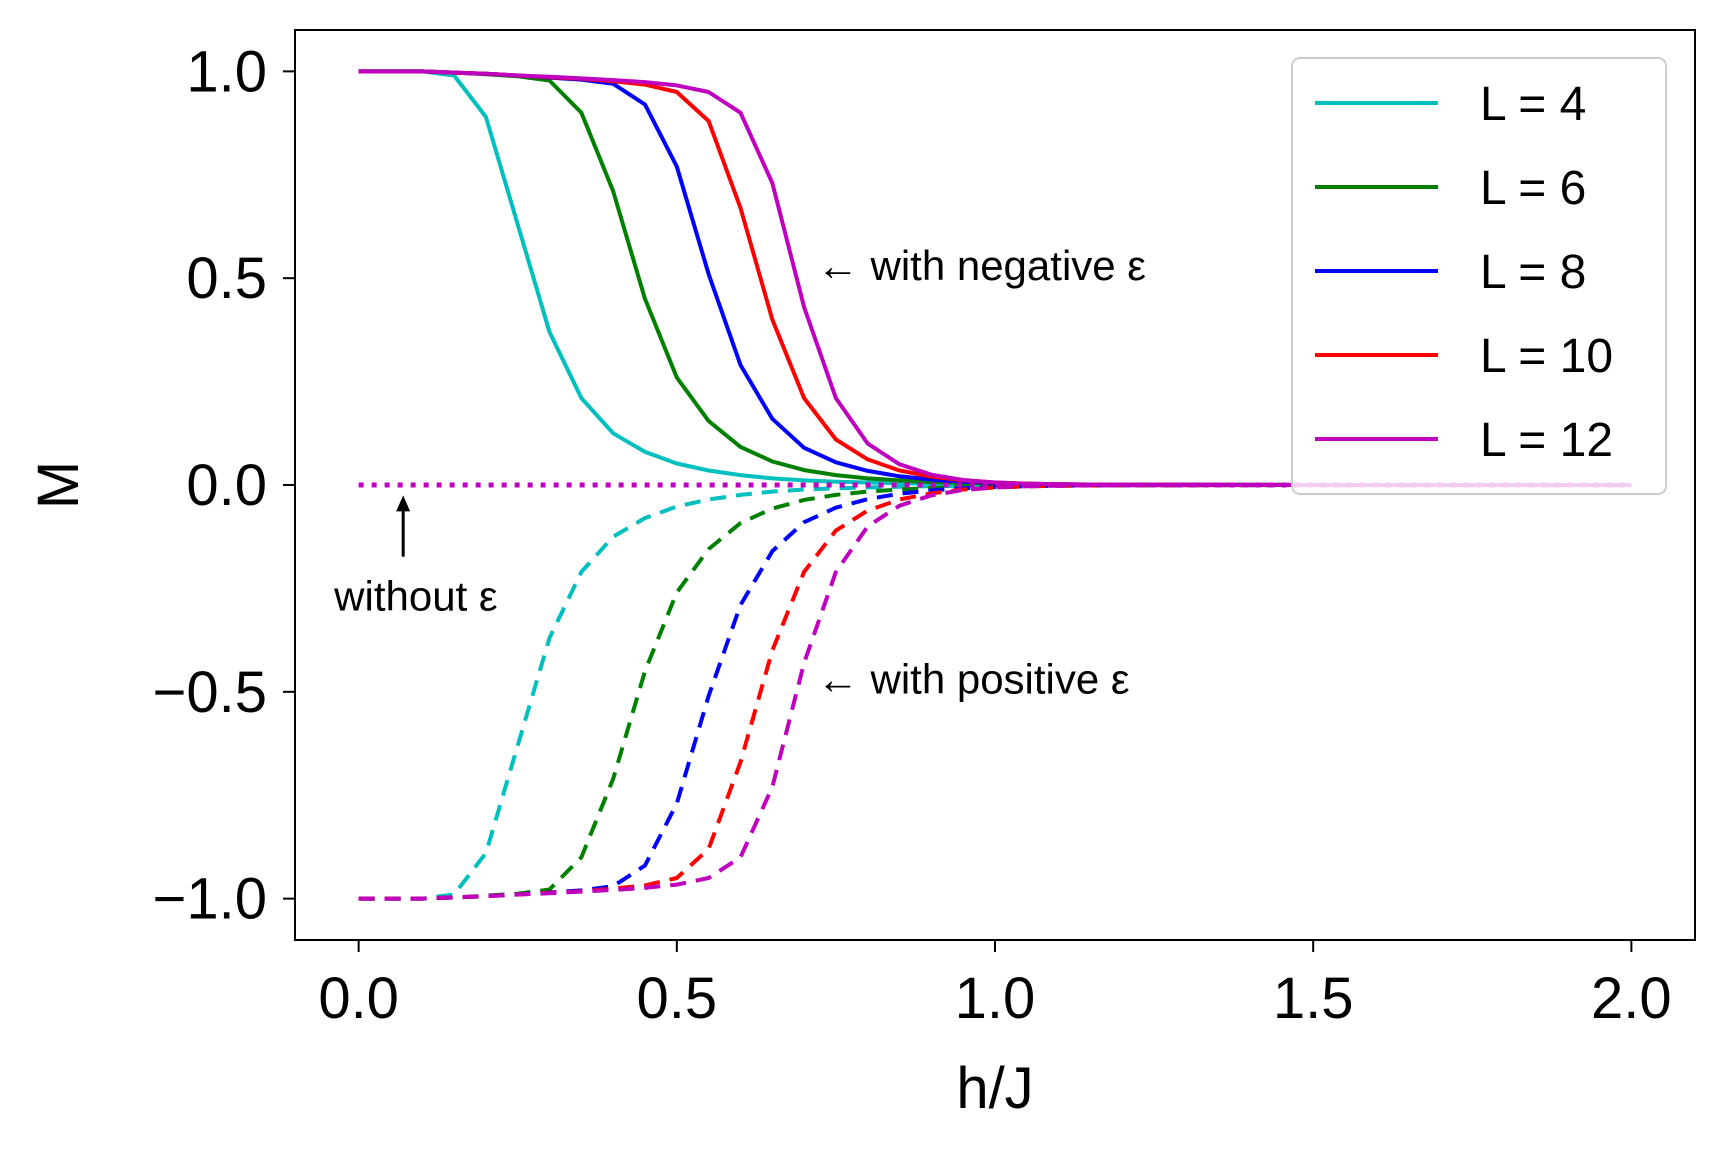 The image size is (1717, 1154). Describe the element at coordinates (403, 503) in the screenshot. I see `annotation-arrow-head` at that location.